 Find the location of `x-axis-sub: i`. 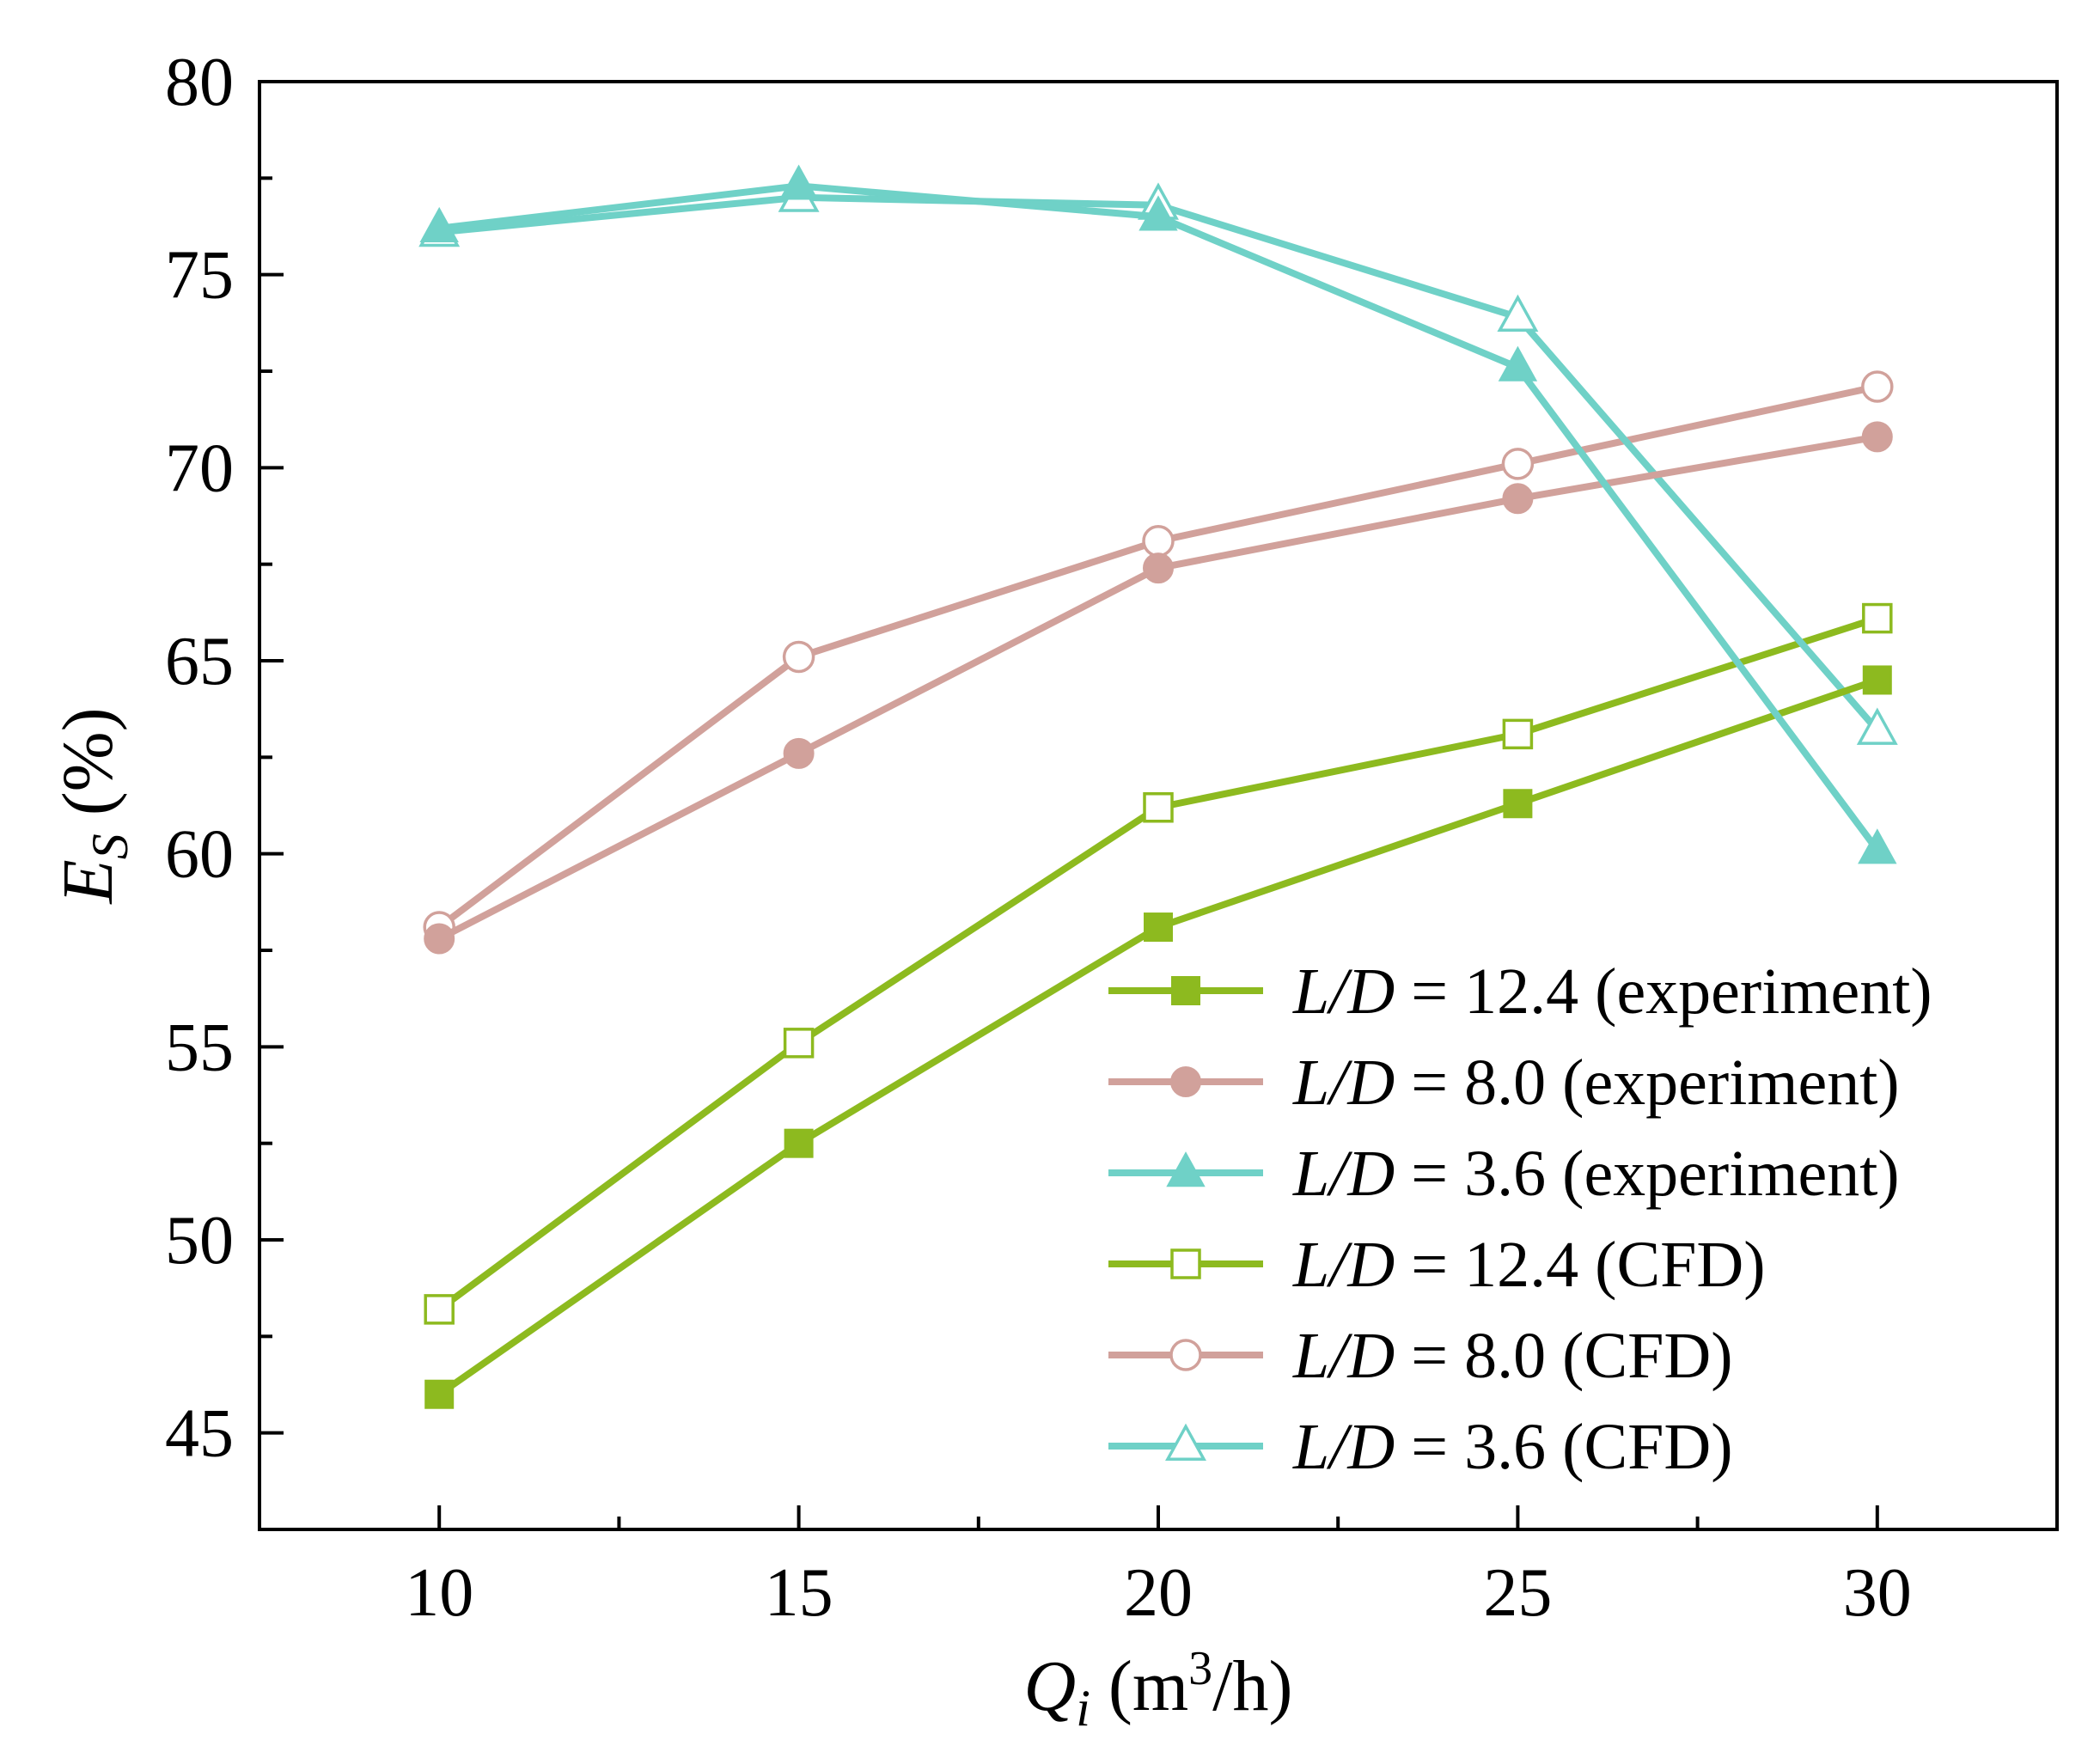

x-axis-sub: i is located at coordinates (1083, 1708).